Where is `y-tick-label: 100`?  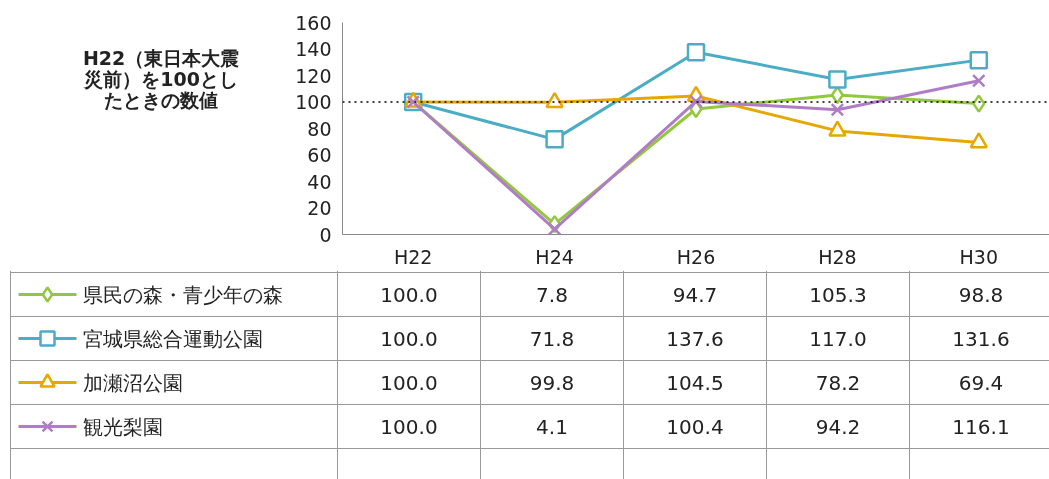 y-tick-label: 100 is located at coordinates (313, 102).